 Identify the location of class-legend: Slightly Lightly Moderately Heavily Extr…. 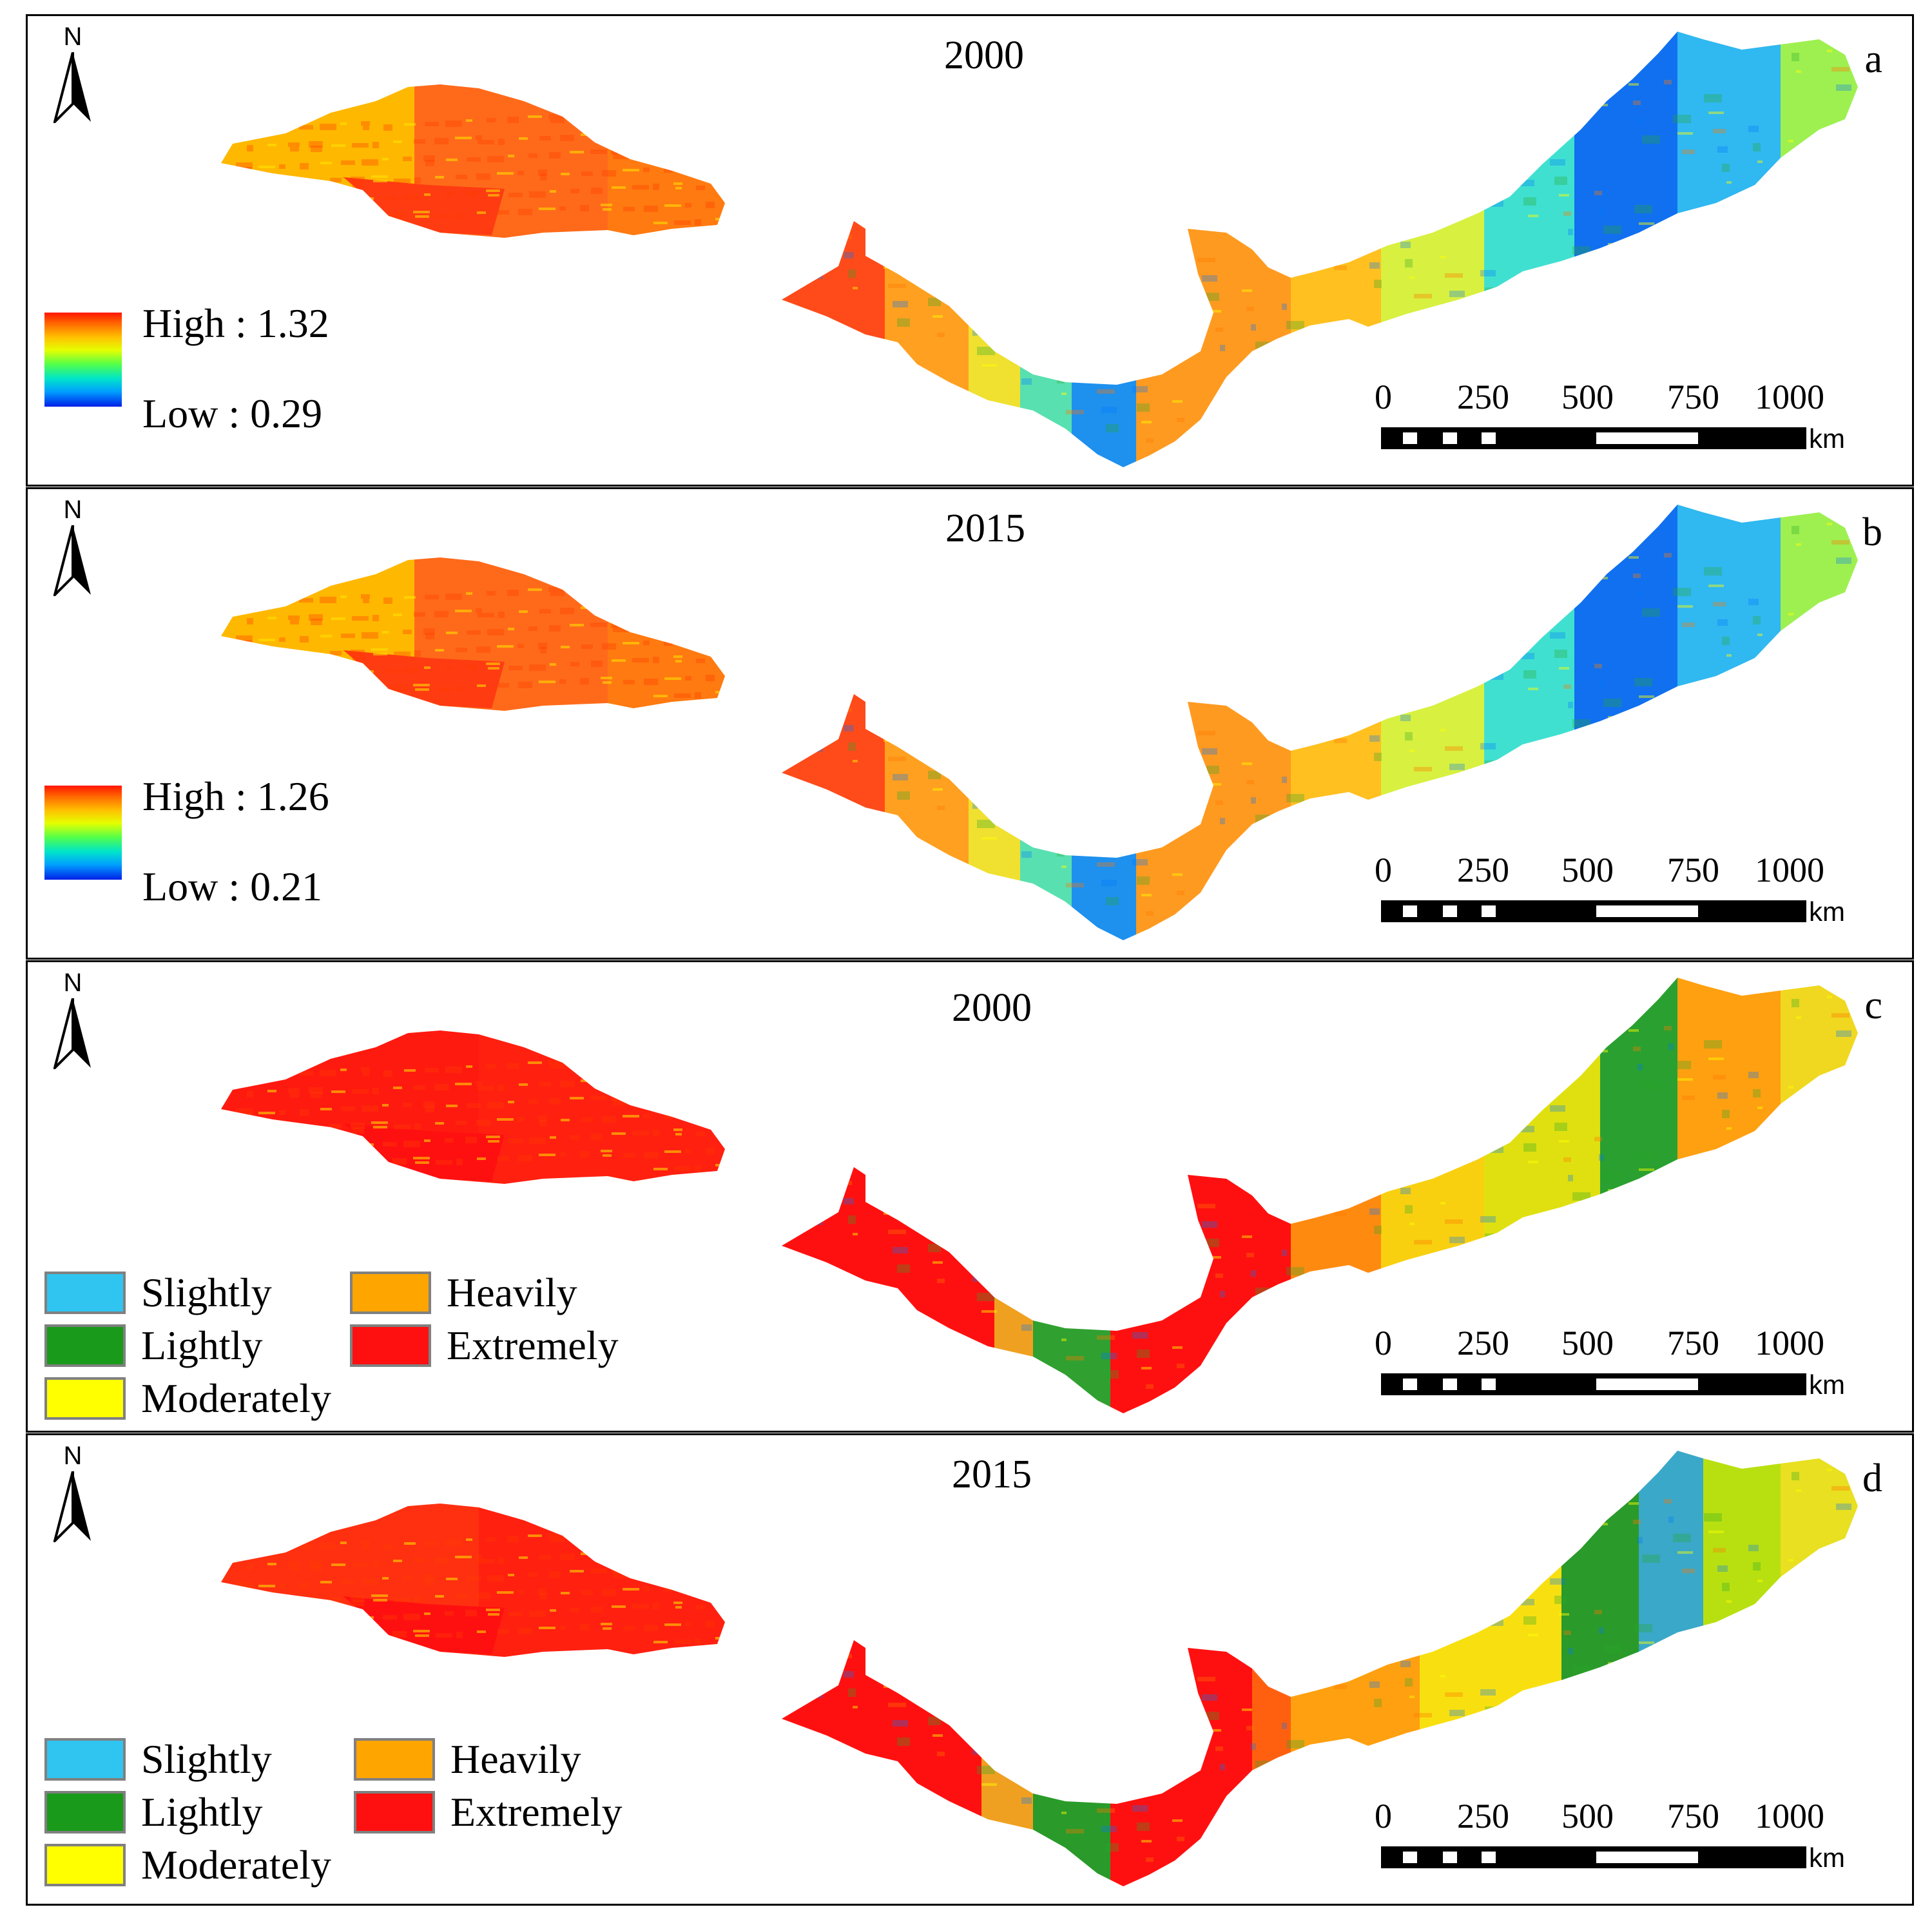
(366, 1351).